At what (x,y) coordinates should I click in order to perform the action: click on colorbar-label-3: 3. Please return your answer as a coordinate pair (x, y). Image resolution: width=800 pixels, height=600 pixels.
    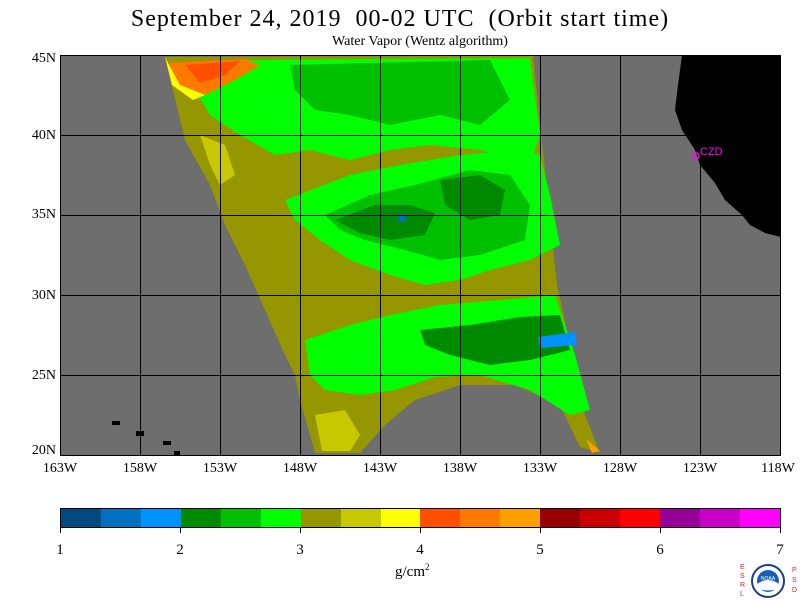
    Looking at the image, I should click on (300, 550).